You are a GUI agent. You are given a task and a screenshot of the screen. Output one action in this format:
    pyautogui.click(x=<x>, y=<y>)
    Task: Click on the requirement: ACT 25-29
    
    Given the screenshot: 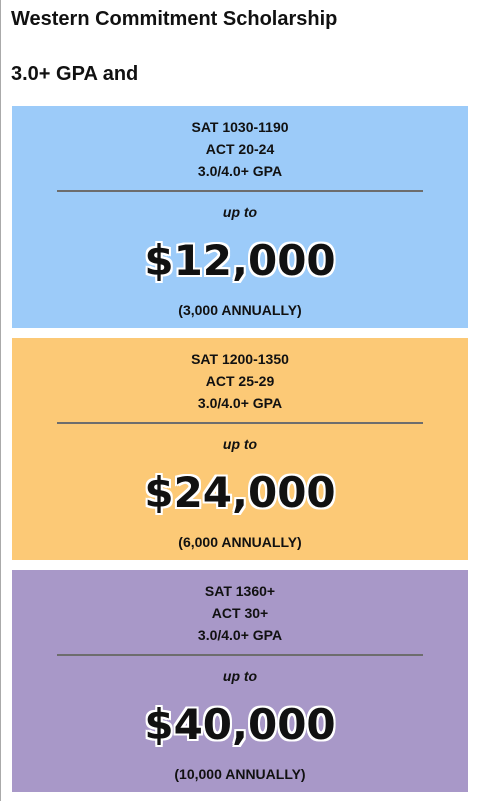 What is the action you would take?
    pyautogui.click(x=240, y=381)
    